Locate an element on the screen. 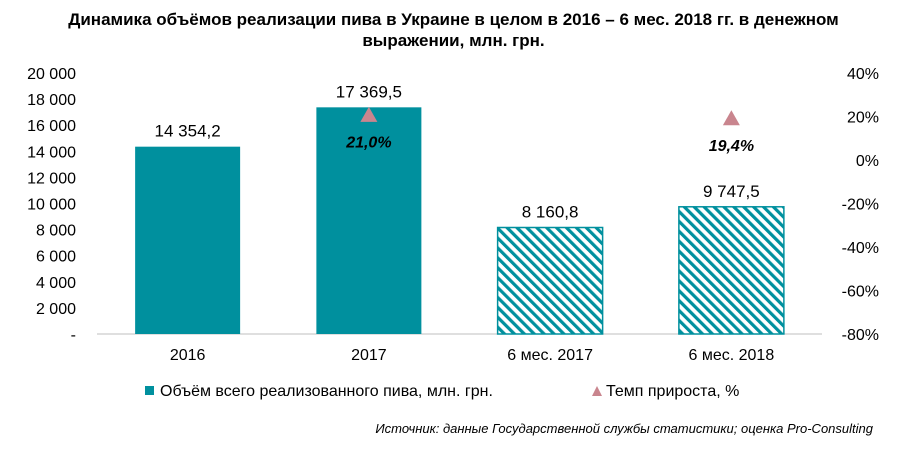 This screenshot has height=453, width=907. y-right-tick-label: -80% is located at coordinates (860, 335).